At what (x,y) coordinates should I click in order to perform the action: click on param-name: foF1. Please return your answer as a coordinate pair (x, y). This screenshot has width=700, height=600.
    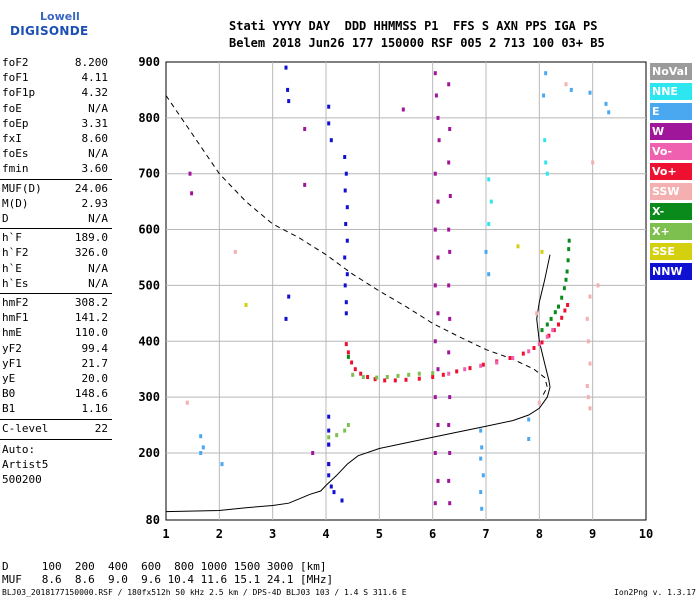
    Looking at the image, I should click on (15, 78).